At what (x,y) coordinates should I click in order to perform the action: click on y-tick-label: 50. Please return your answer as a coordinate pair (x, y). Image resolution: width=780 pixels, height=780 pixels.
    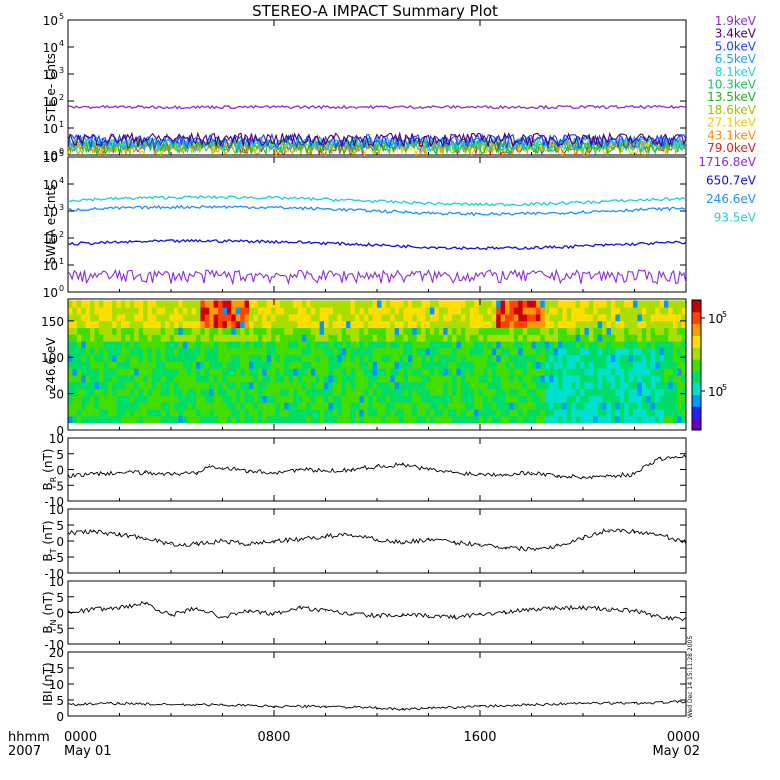
    Looking at the image, I should click on (56, 395).